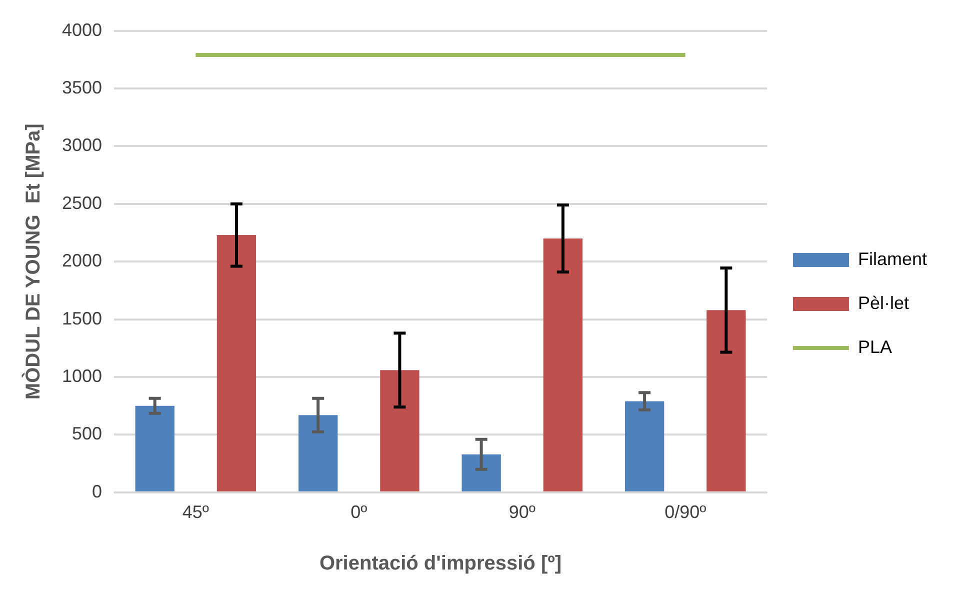  I want to click on y-tick-label: 3000, so click(82, 145).